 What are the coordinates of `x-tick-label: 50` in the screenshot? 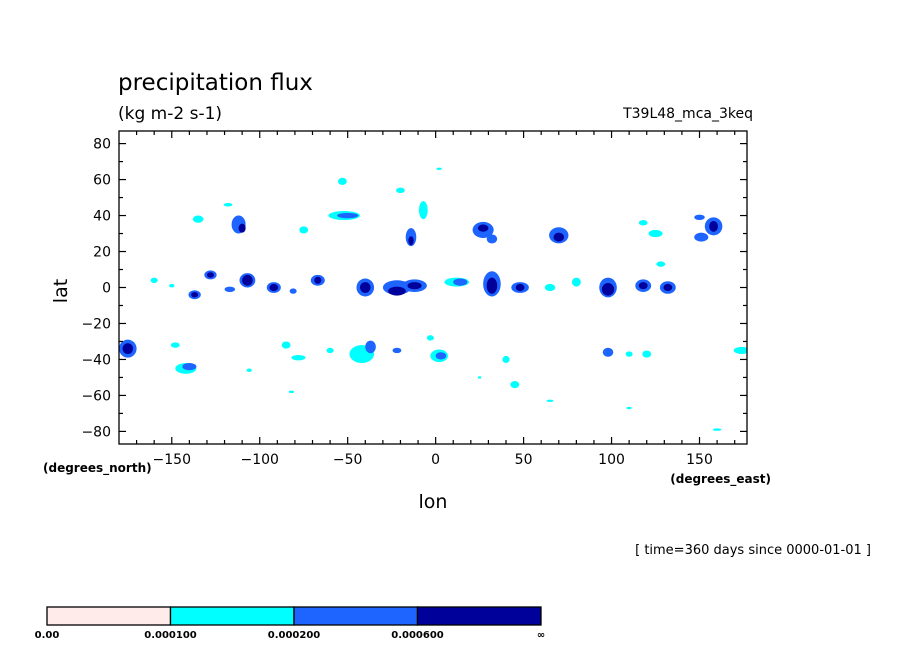 It's located at (524, 460).